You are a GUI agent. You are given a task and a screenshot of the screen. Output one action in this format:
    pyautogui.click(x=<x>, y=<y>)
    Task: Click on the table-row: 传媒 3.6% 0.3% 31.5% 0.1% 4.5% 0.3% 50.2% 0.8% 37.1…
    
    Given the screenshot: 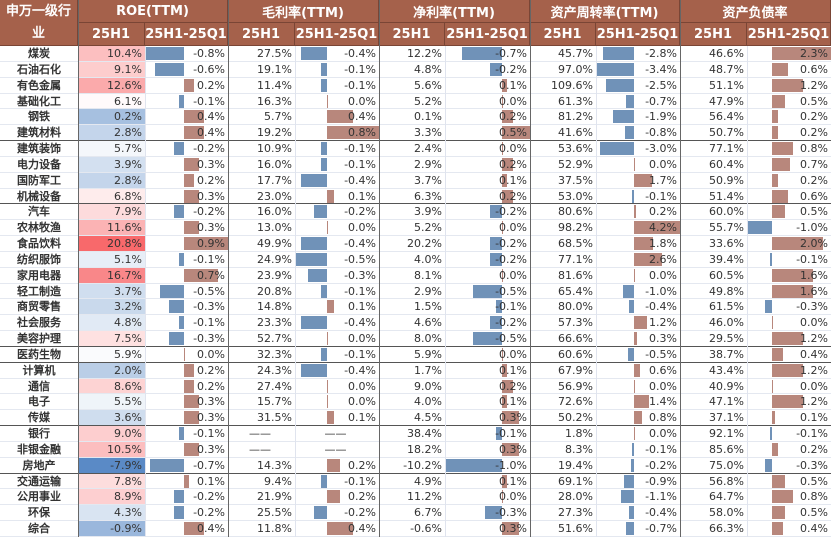 What is the action you would take?
    pyautogui.click(x=415, y=418)
    